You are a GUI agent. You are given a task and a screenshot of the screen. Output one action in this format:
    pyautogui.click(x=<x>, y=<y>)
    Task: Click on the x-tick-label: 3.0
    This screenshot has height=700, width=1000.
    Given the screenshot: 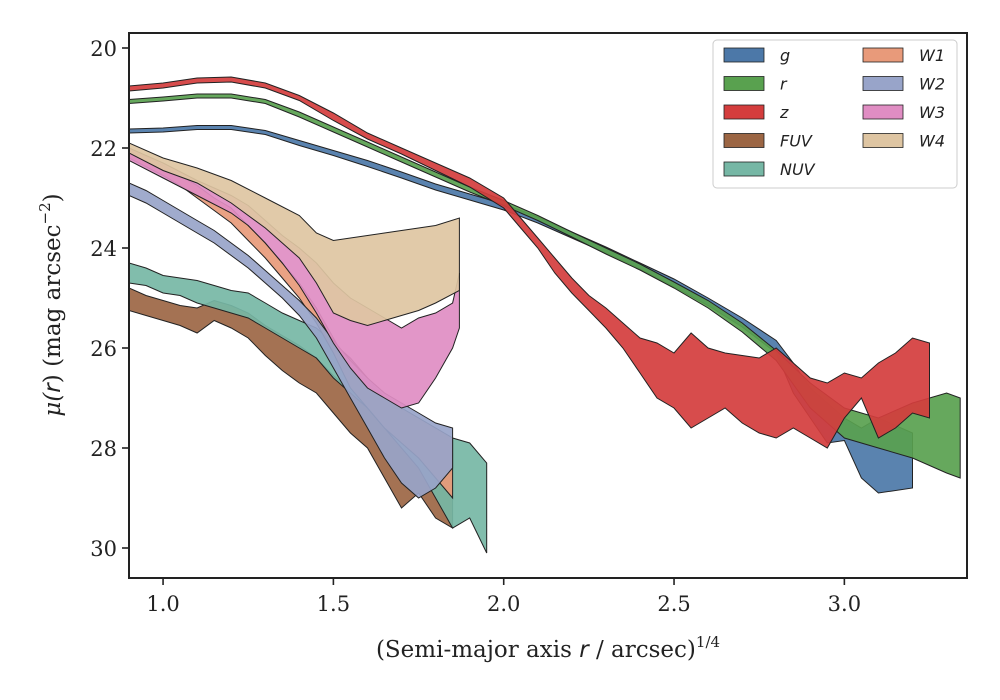 What is the action you would take?
    pyautogui.click(x=844, y=604)
    